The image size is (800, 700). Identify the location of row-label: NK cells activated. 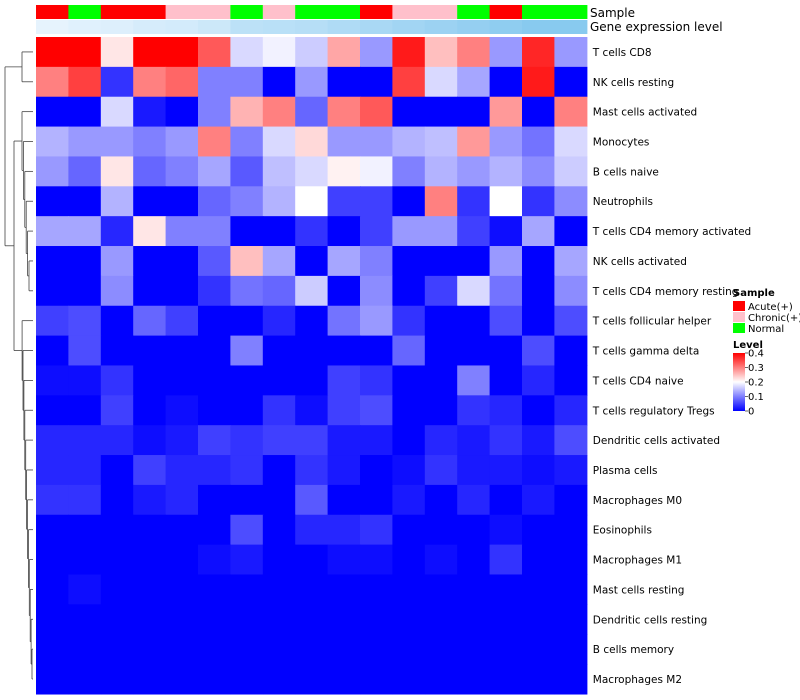
(640, 262).